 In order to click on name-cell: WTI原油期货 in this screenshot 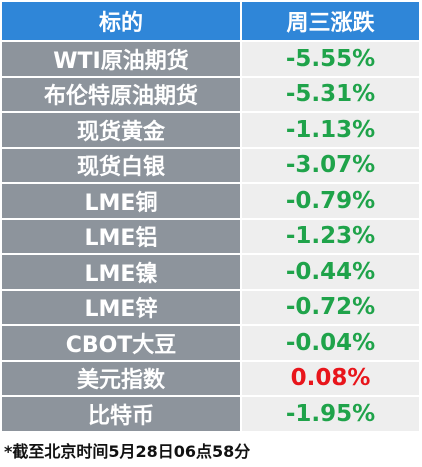, I will do `click(121, 59)`.